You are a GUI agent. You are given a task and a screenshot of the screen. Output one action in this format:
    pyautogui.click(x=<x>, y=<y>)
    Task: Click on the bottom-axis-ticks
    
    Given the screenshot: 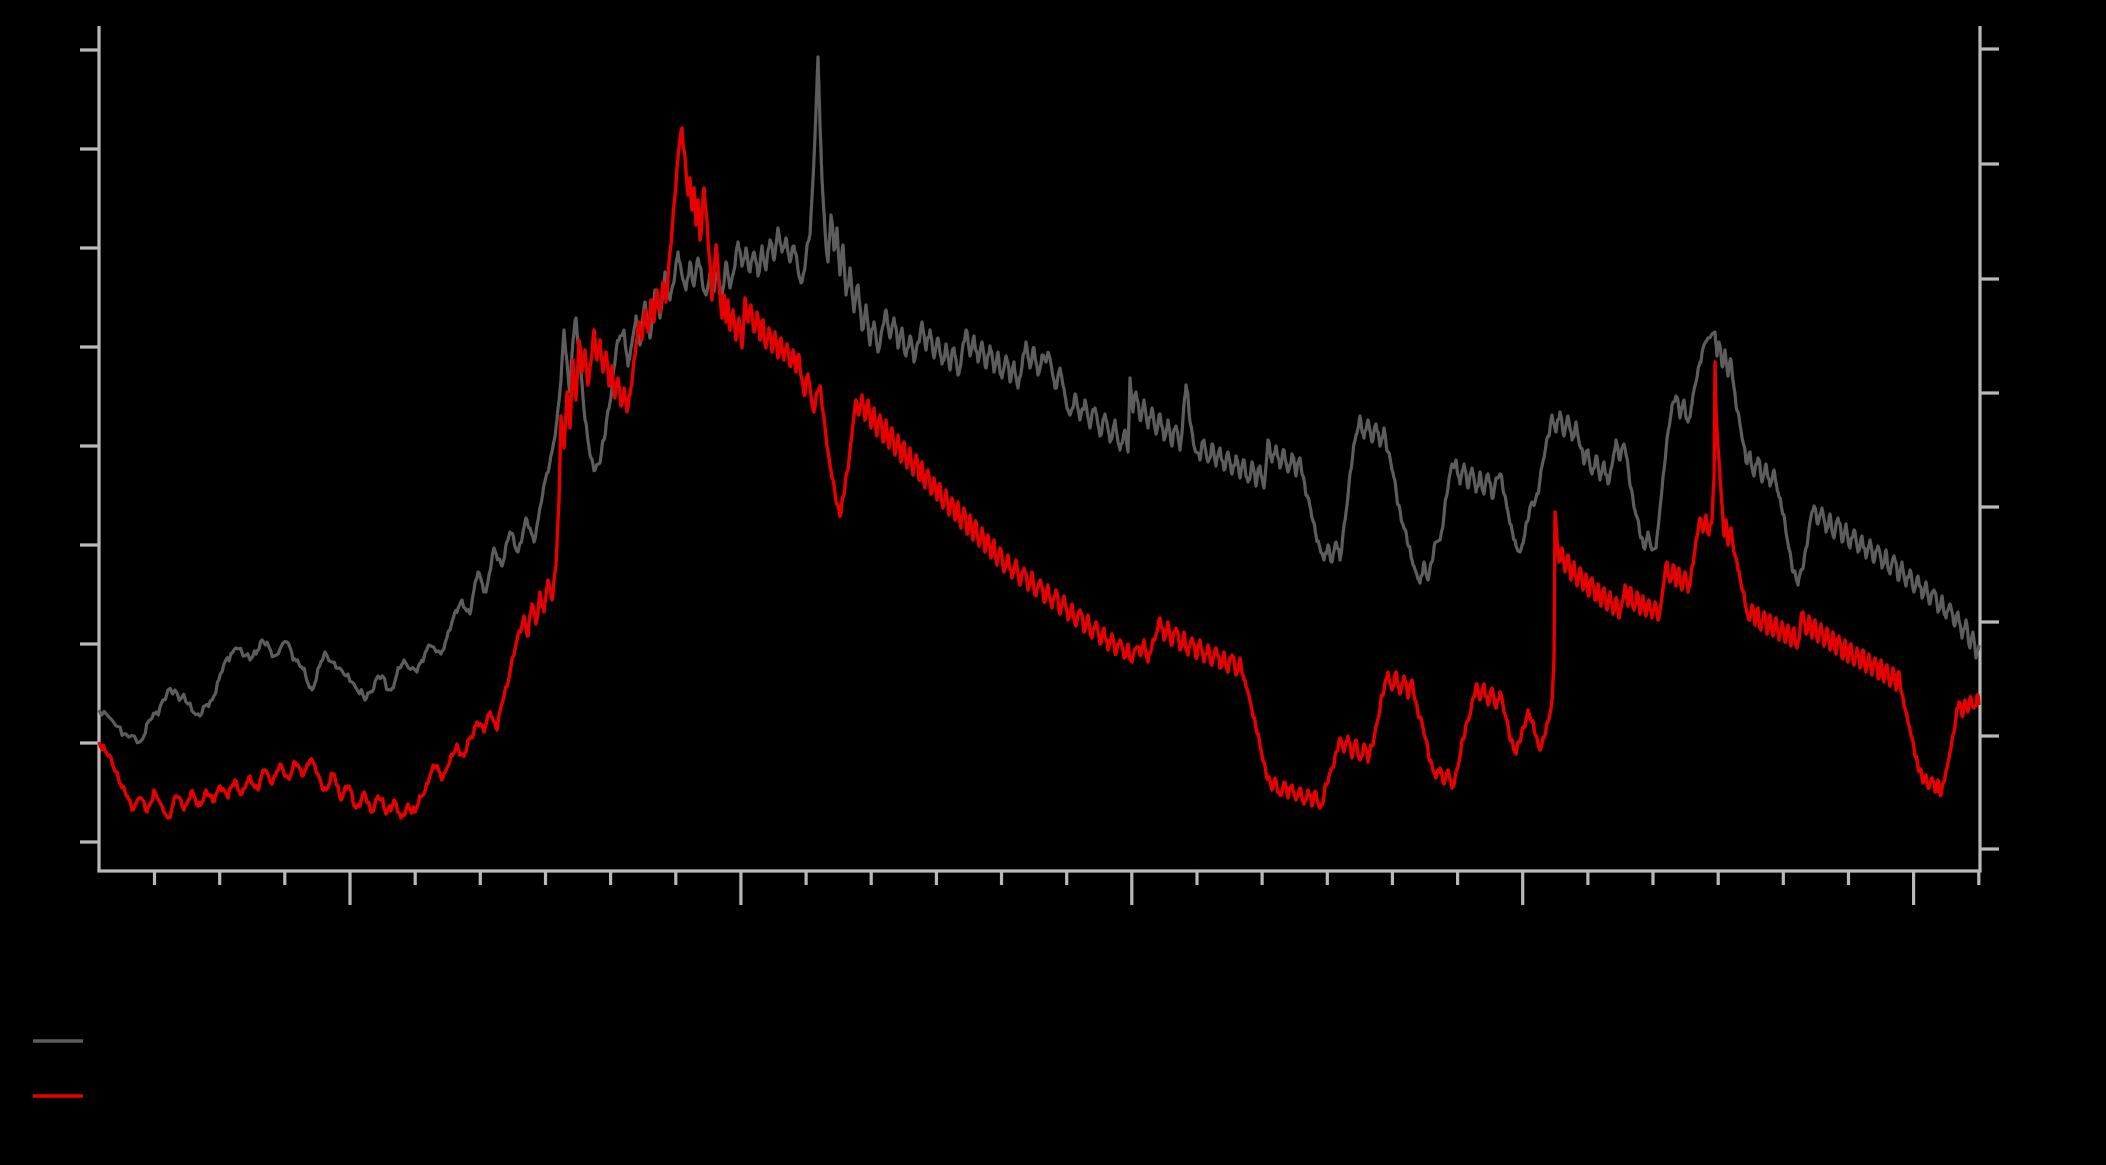 What is the action you would take?
    pyautogui.click(x=1066, y=888)
    